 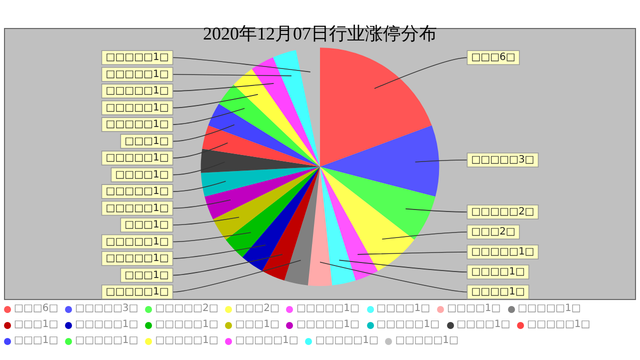 I want to click on slice-label: □□□2□, so click(x=493, y=232).